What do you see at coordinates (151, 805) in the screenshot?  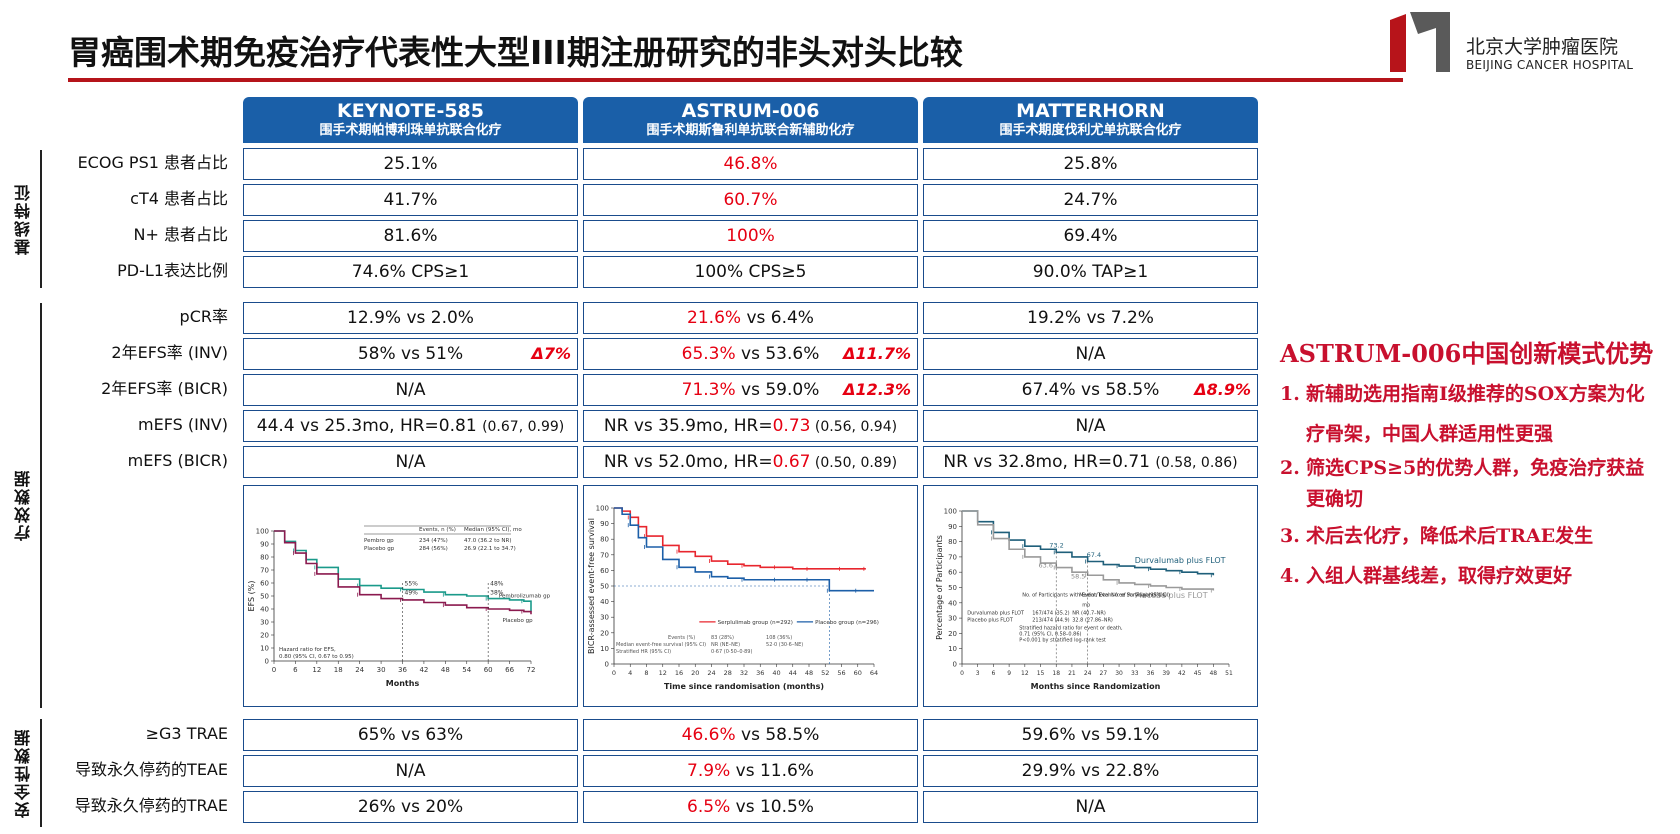 I see `row-label-trae: 导致永久停药的TRAE` at bounding box center [151, 805].